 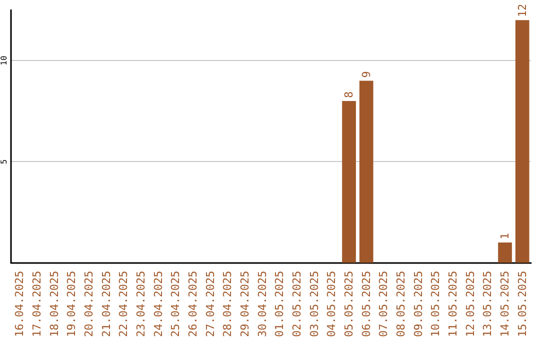 I want to click on x-tick-label: 14.05.2025, so click(x=505, y=304).